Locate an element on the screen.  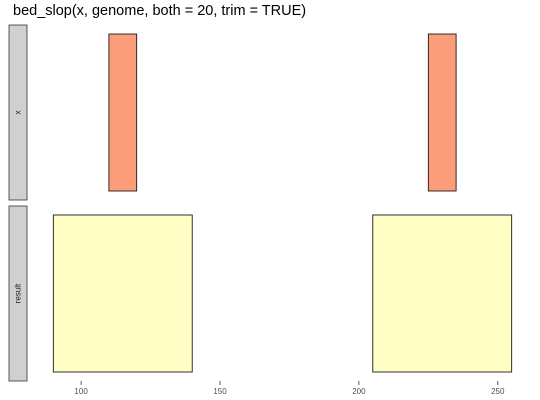
facet-strip-label: x is located at coordinates (18, 113).